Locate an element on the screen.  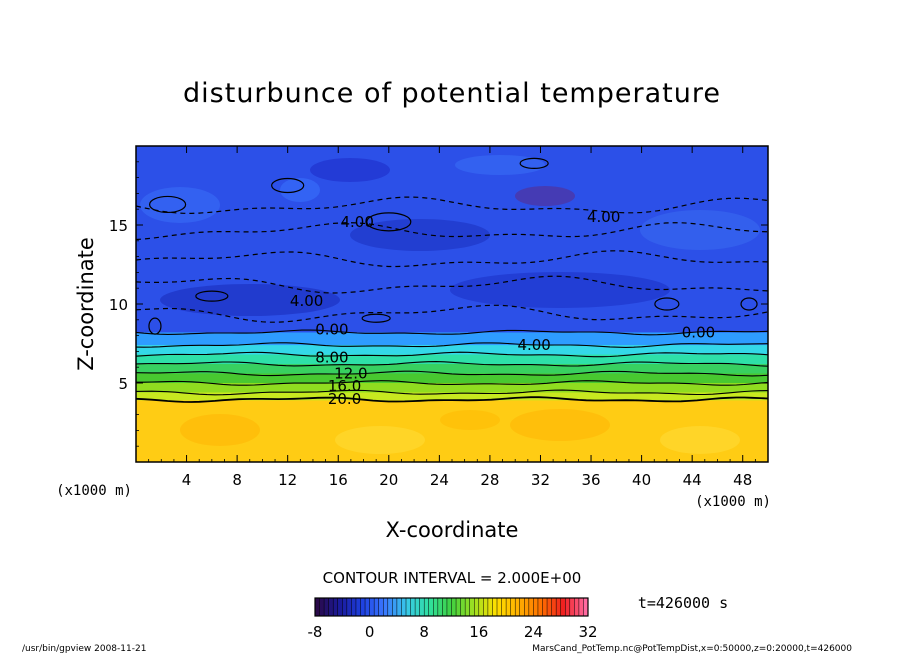
z-tick-label: 15 is located at coordinates (118, 226).